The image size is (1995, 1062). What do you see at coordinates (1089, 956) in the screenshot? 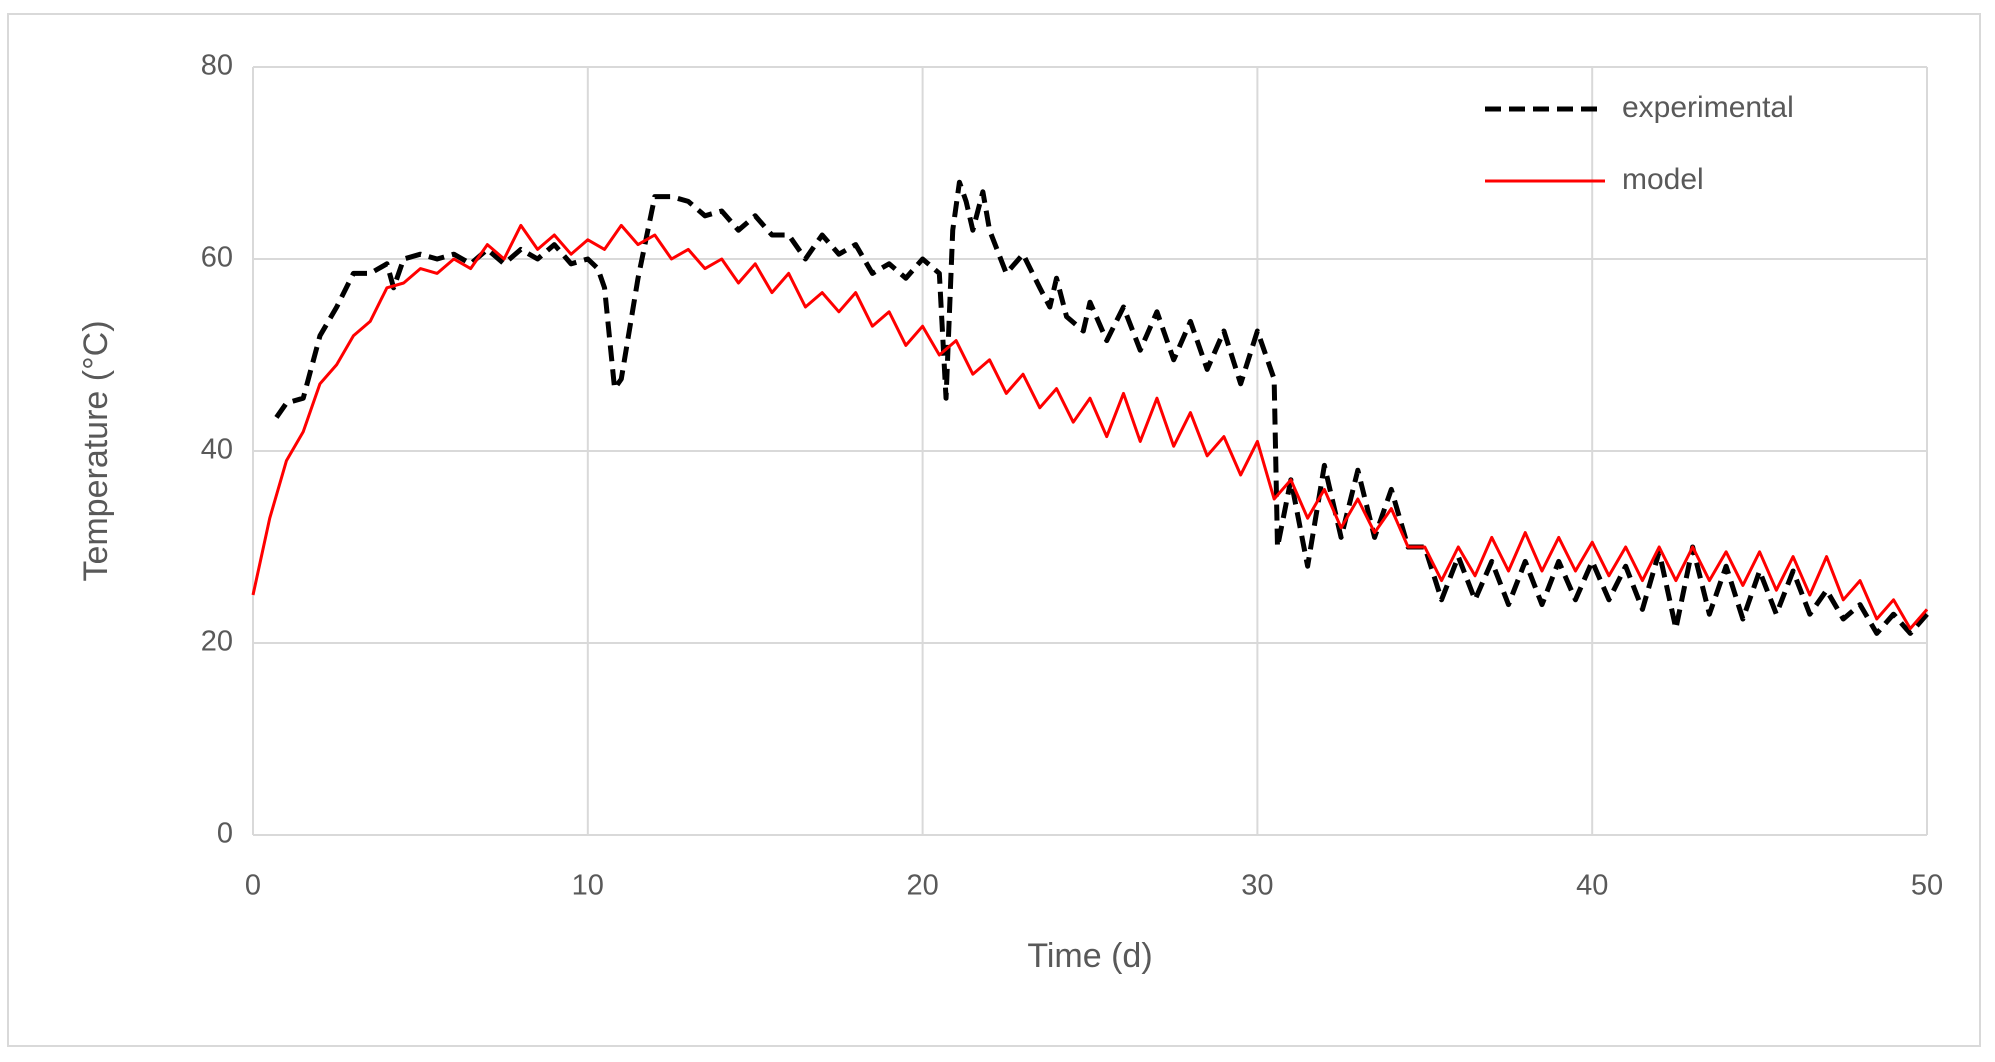
I see `x-axis-label: Time (d)` at bounding box center [1089, 956].